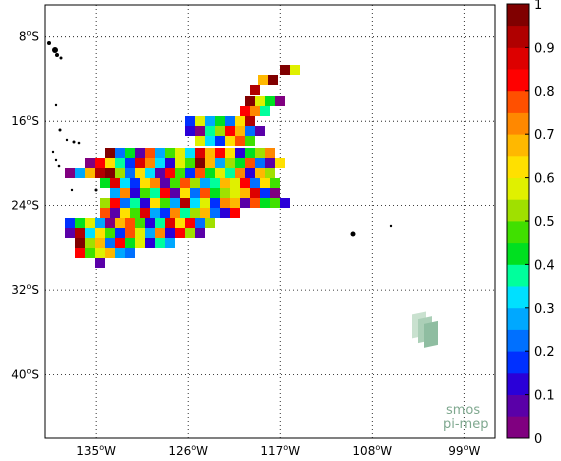  What do you see at coordinates (538, 439) in the screenshot?
I see `colorbar-tick-label: 0` at bounding box center [538, 439].